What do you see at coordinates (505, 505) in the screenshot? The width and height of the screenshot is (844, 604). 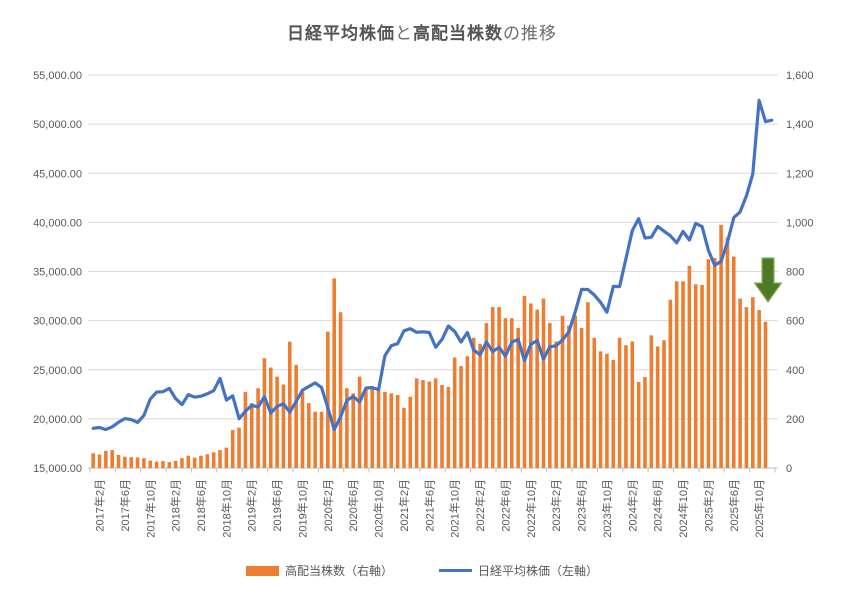 I see `x-axis-tick-label: 2022年6月` at bounding box center [505, 505].